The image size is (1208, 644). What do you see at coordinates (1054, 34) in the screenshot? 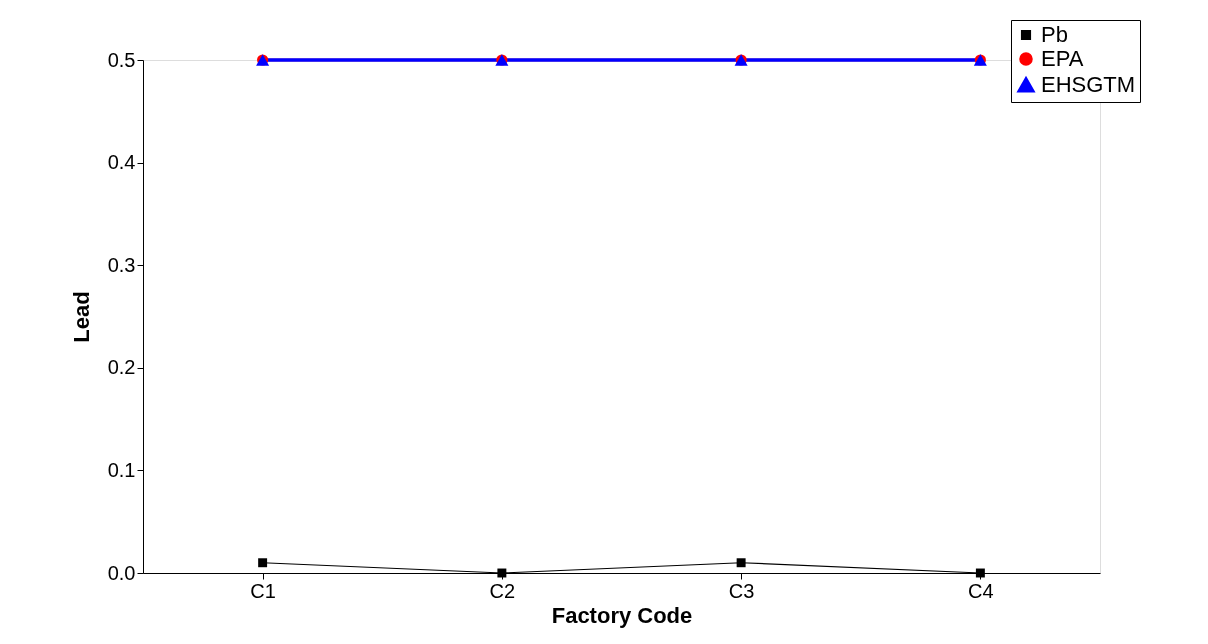
I see `legend-label: Pb` at bounding box center [1054, 34].